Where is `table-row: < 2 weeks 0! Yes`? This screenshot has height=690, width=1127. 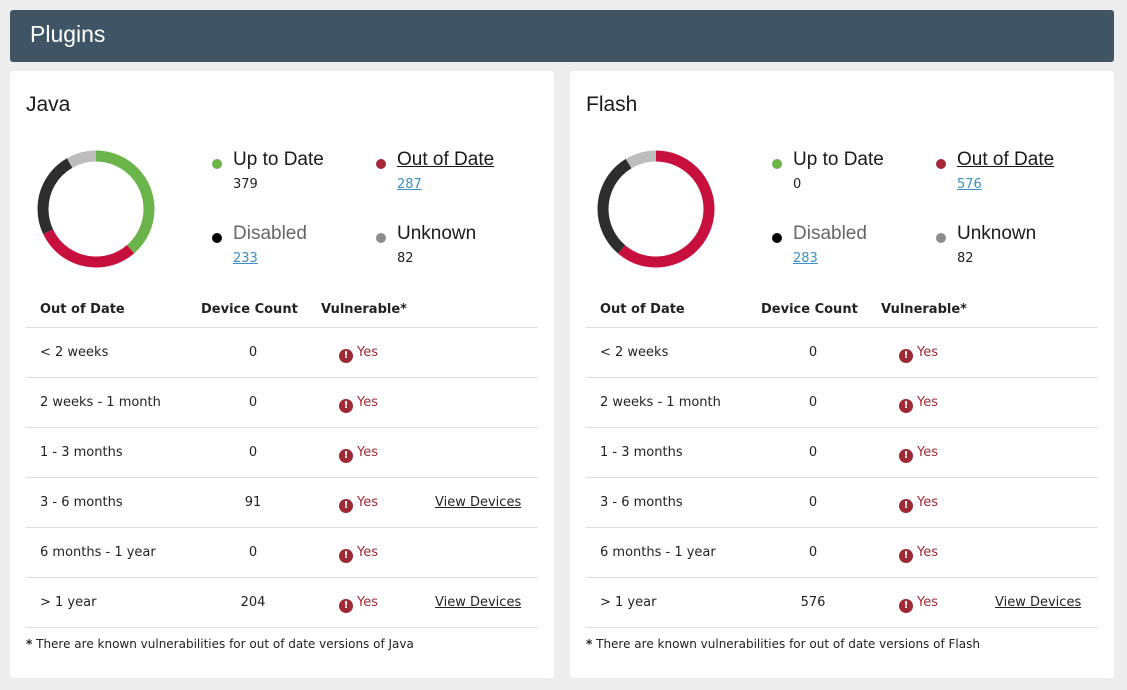 table-row: < 2 weeks 0! Yes is located at coordinates (282, 353).